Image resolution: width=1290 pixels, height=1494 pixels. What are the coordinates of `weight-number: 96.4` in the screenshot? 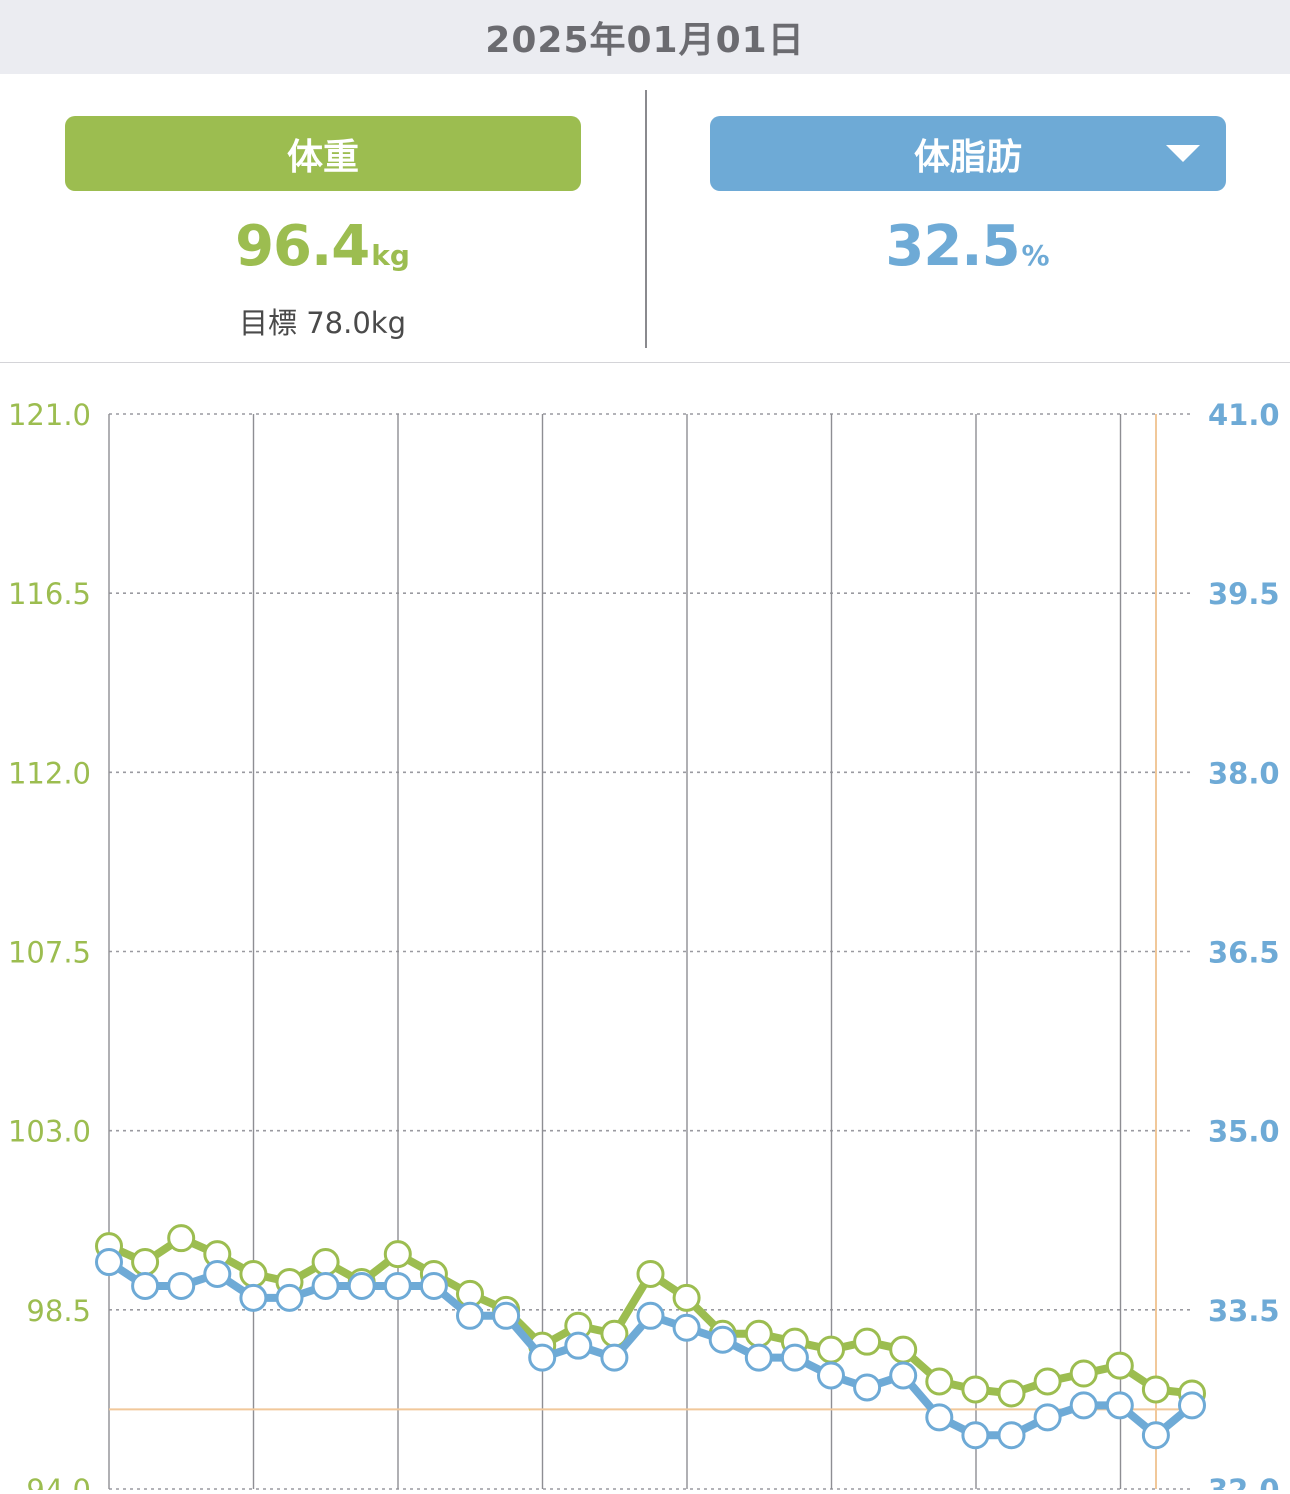 It's located at (302, 246).